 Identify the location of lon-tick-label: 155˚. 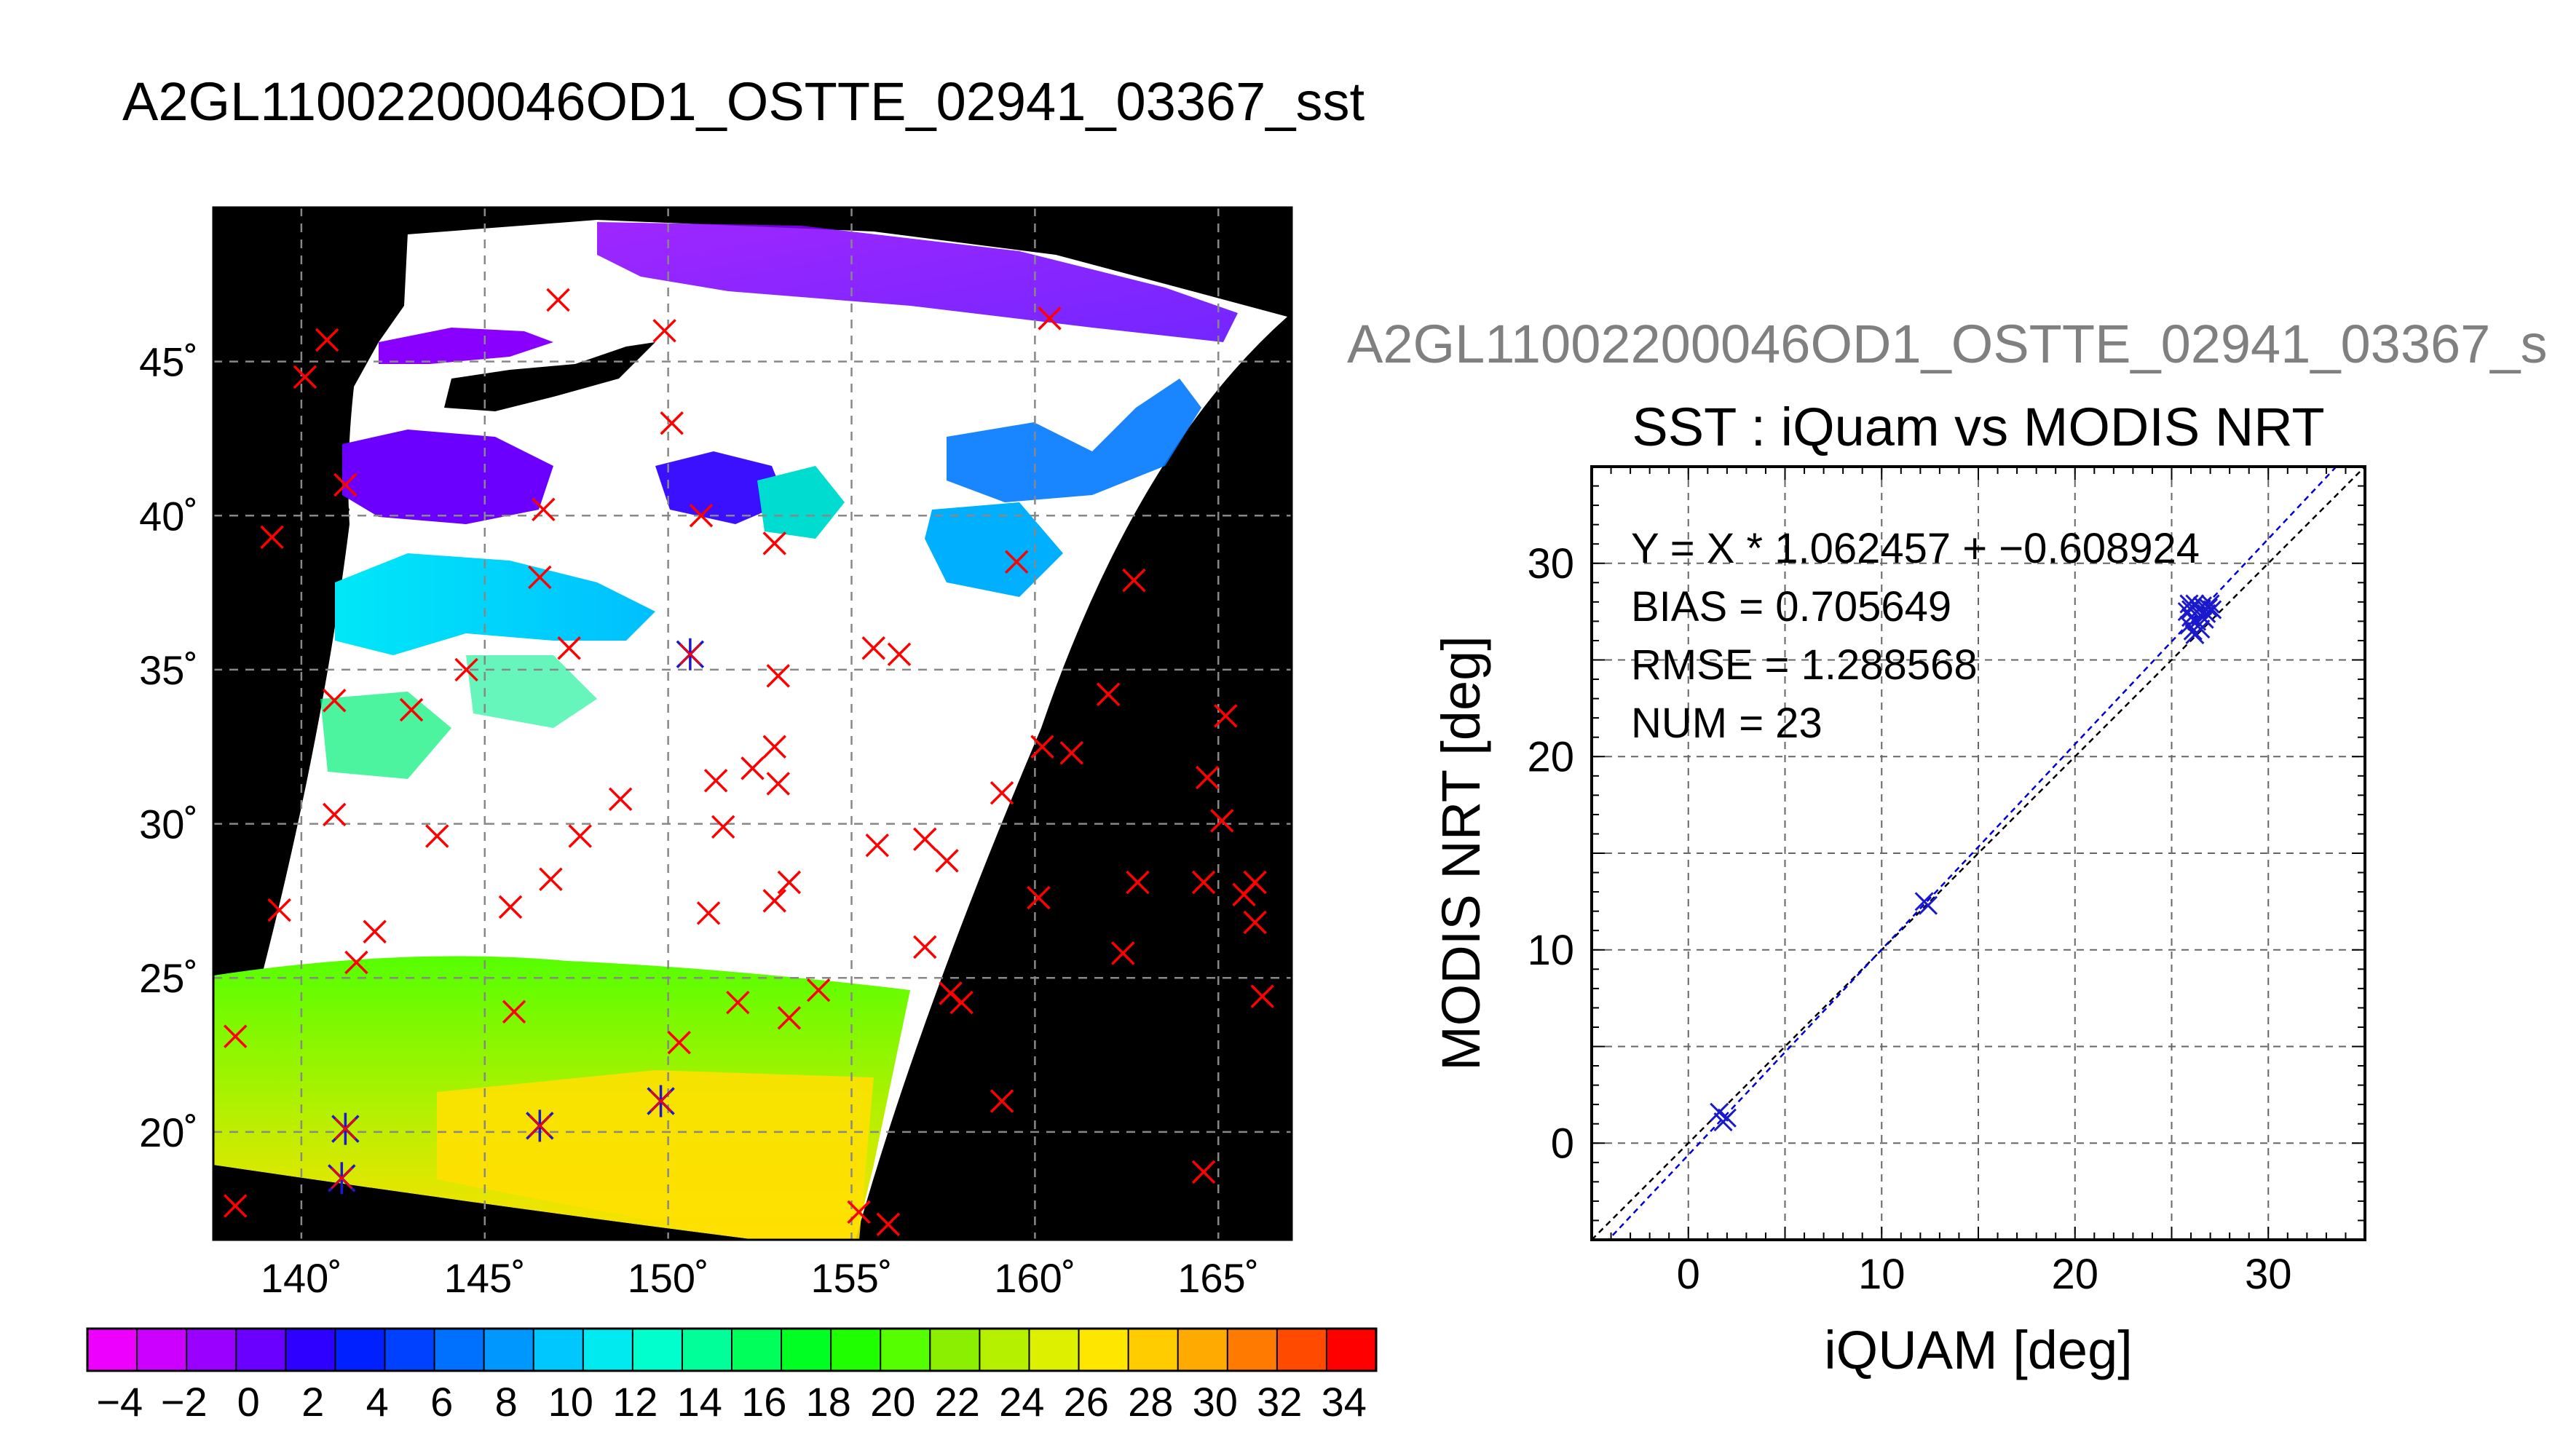
(851, 1278).